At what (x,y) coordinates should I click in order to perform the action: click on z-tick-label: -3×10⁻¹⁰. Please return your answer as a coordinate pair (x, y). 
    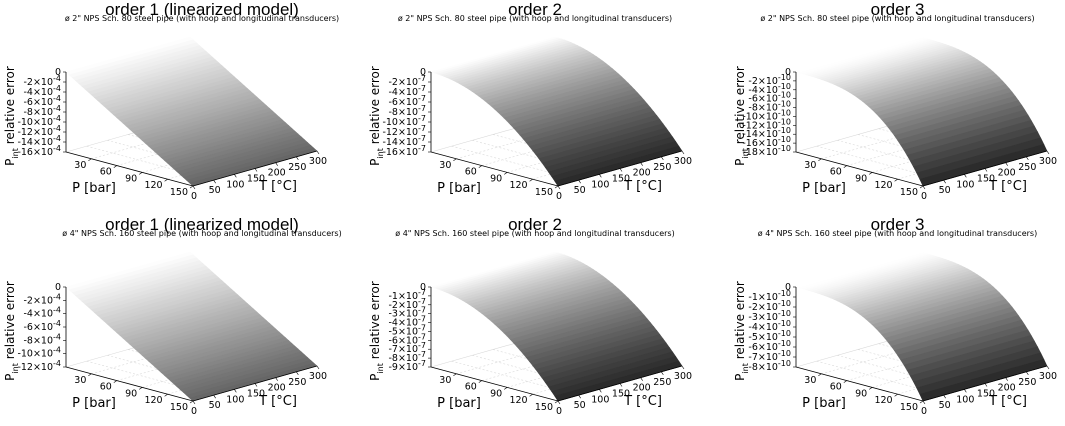
    Looking at the image, I should click on (769, 316).